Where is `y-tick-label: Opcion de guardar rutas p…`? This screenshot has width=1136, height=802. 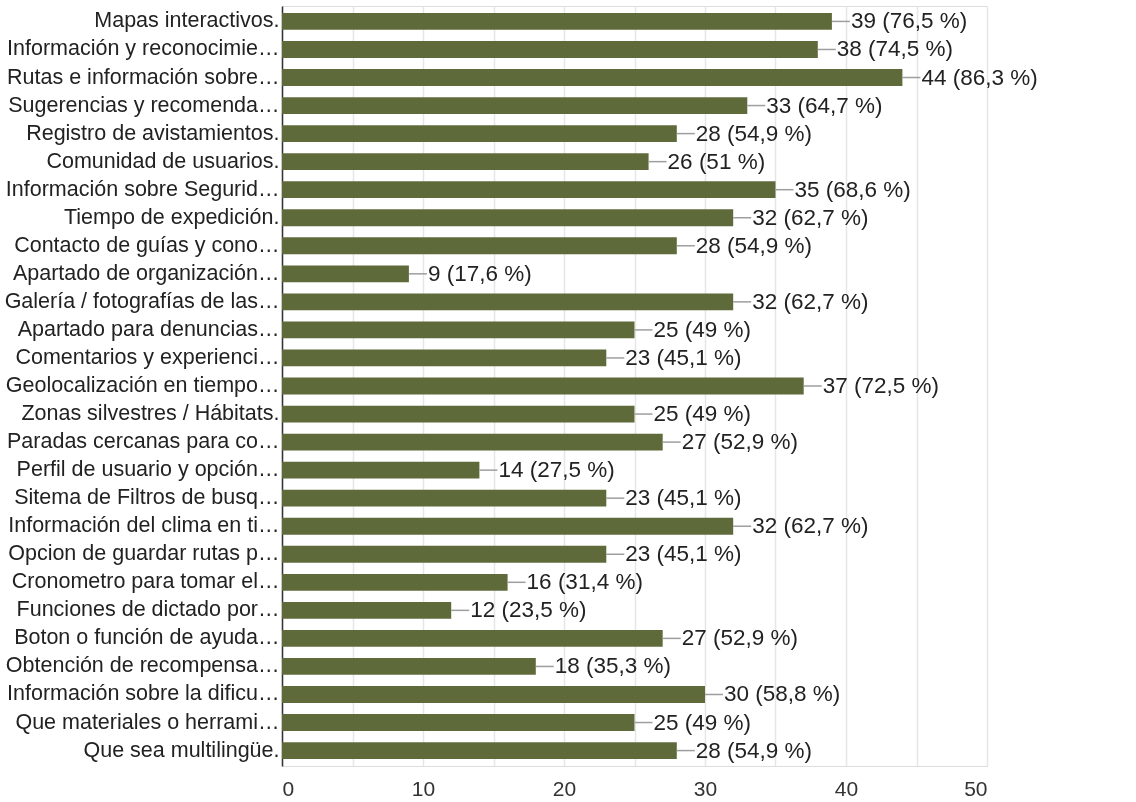 y-tick-label: Opcion de guardar rutas p… is located at coordinates (144, 553).